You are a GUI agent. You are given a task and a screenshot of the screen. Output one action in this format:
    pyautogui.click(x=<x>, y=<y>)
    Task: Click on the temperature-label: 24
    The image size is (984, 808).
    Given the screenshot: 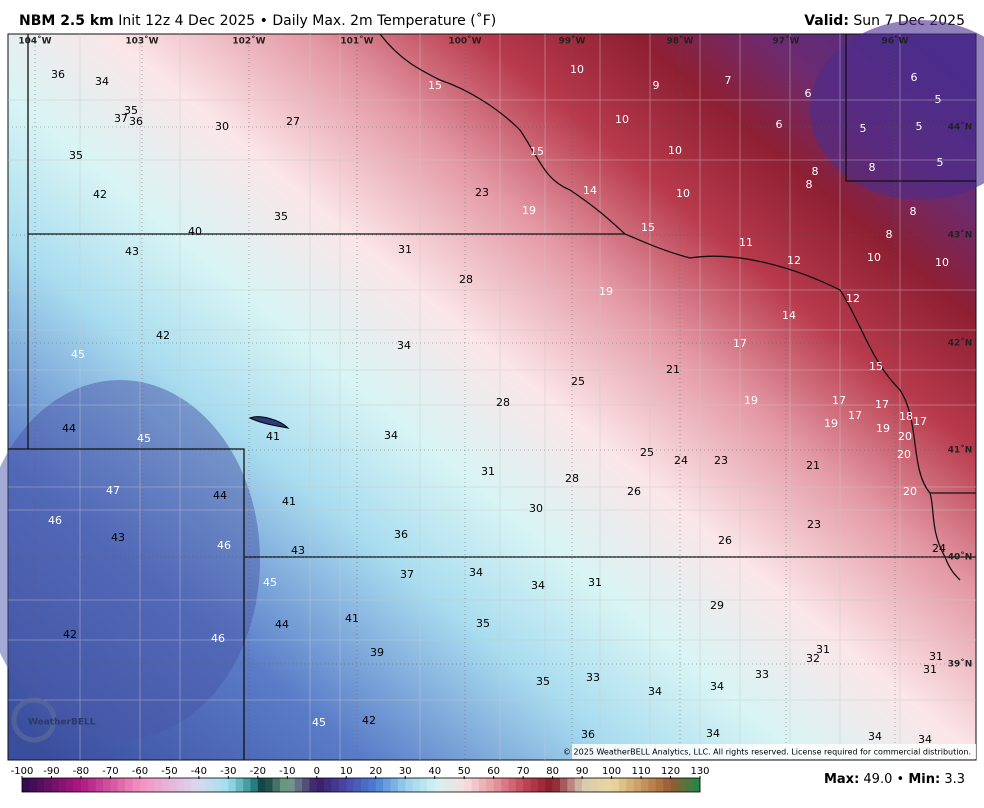 What is the action you would take?
    pyautogui.click(x=939, y=548)
    